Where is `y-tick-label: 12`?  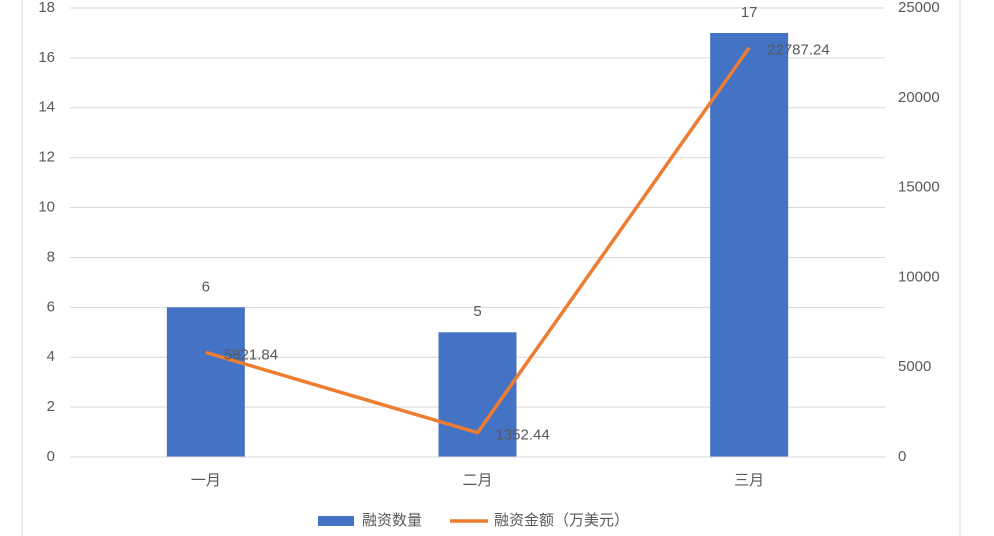
y-tick-label: 12 is located at coordinates (46, 157).